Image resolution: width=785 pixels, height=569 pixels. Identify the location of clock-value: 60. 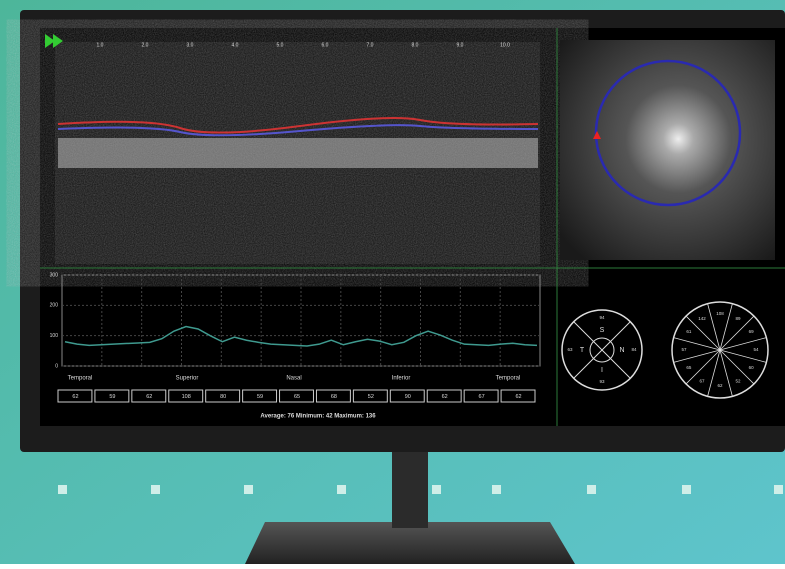
(752, 367).